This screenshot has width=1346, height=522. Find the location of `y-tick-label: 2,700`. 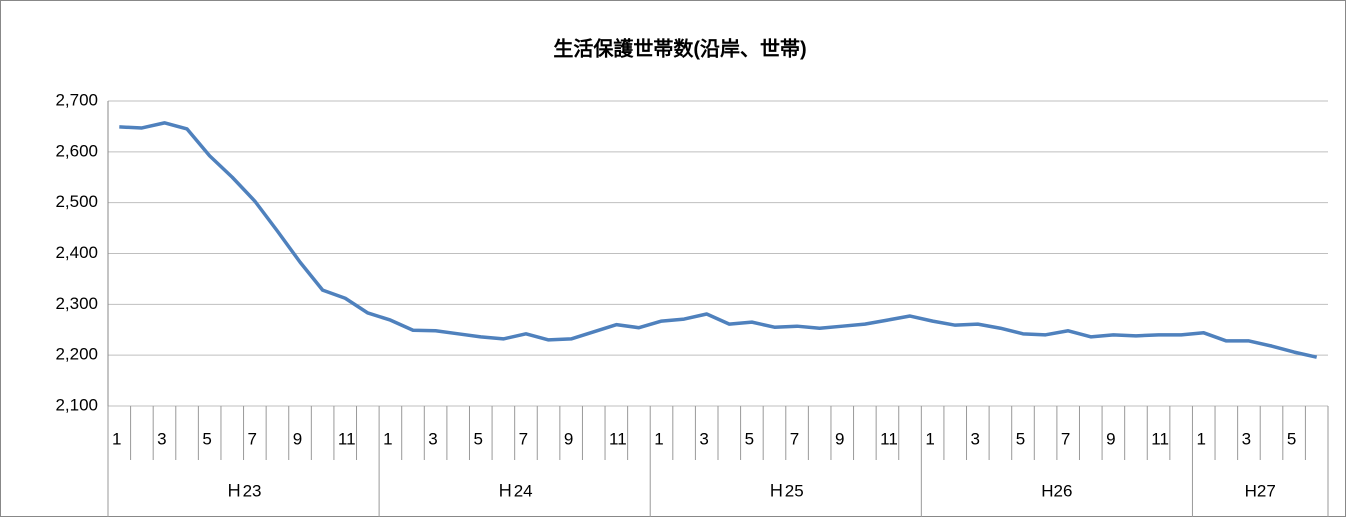

y-tick-label: 2,700 is located at coordinates (76, 99).